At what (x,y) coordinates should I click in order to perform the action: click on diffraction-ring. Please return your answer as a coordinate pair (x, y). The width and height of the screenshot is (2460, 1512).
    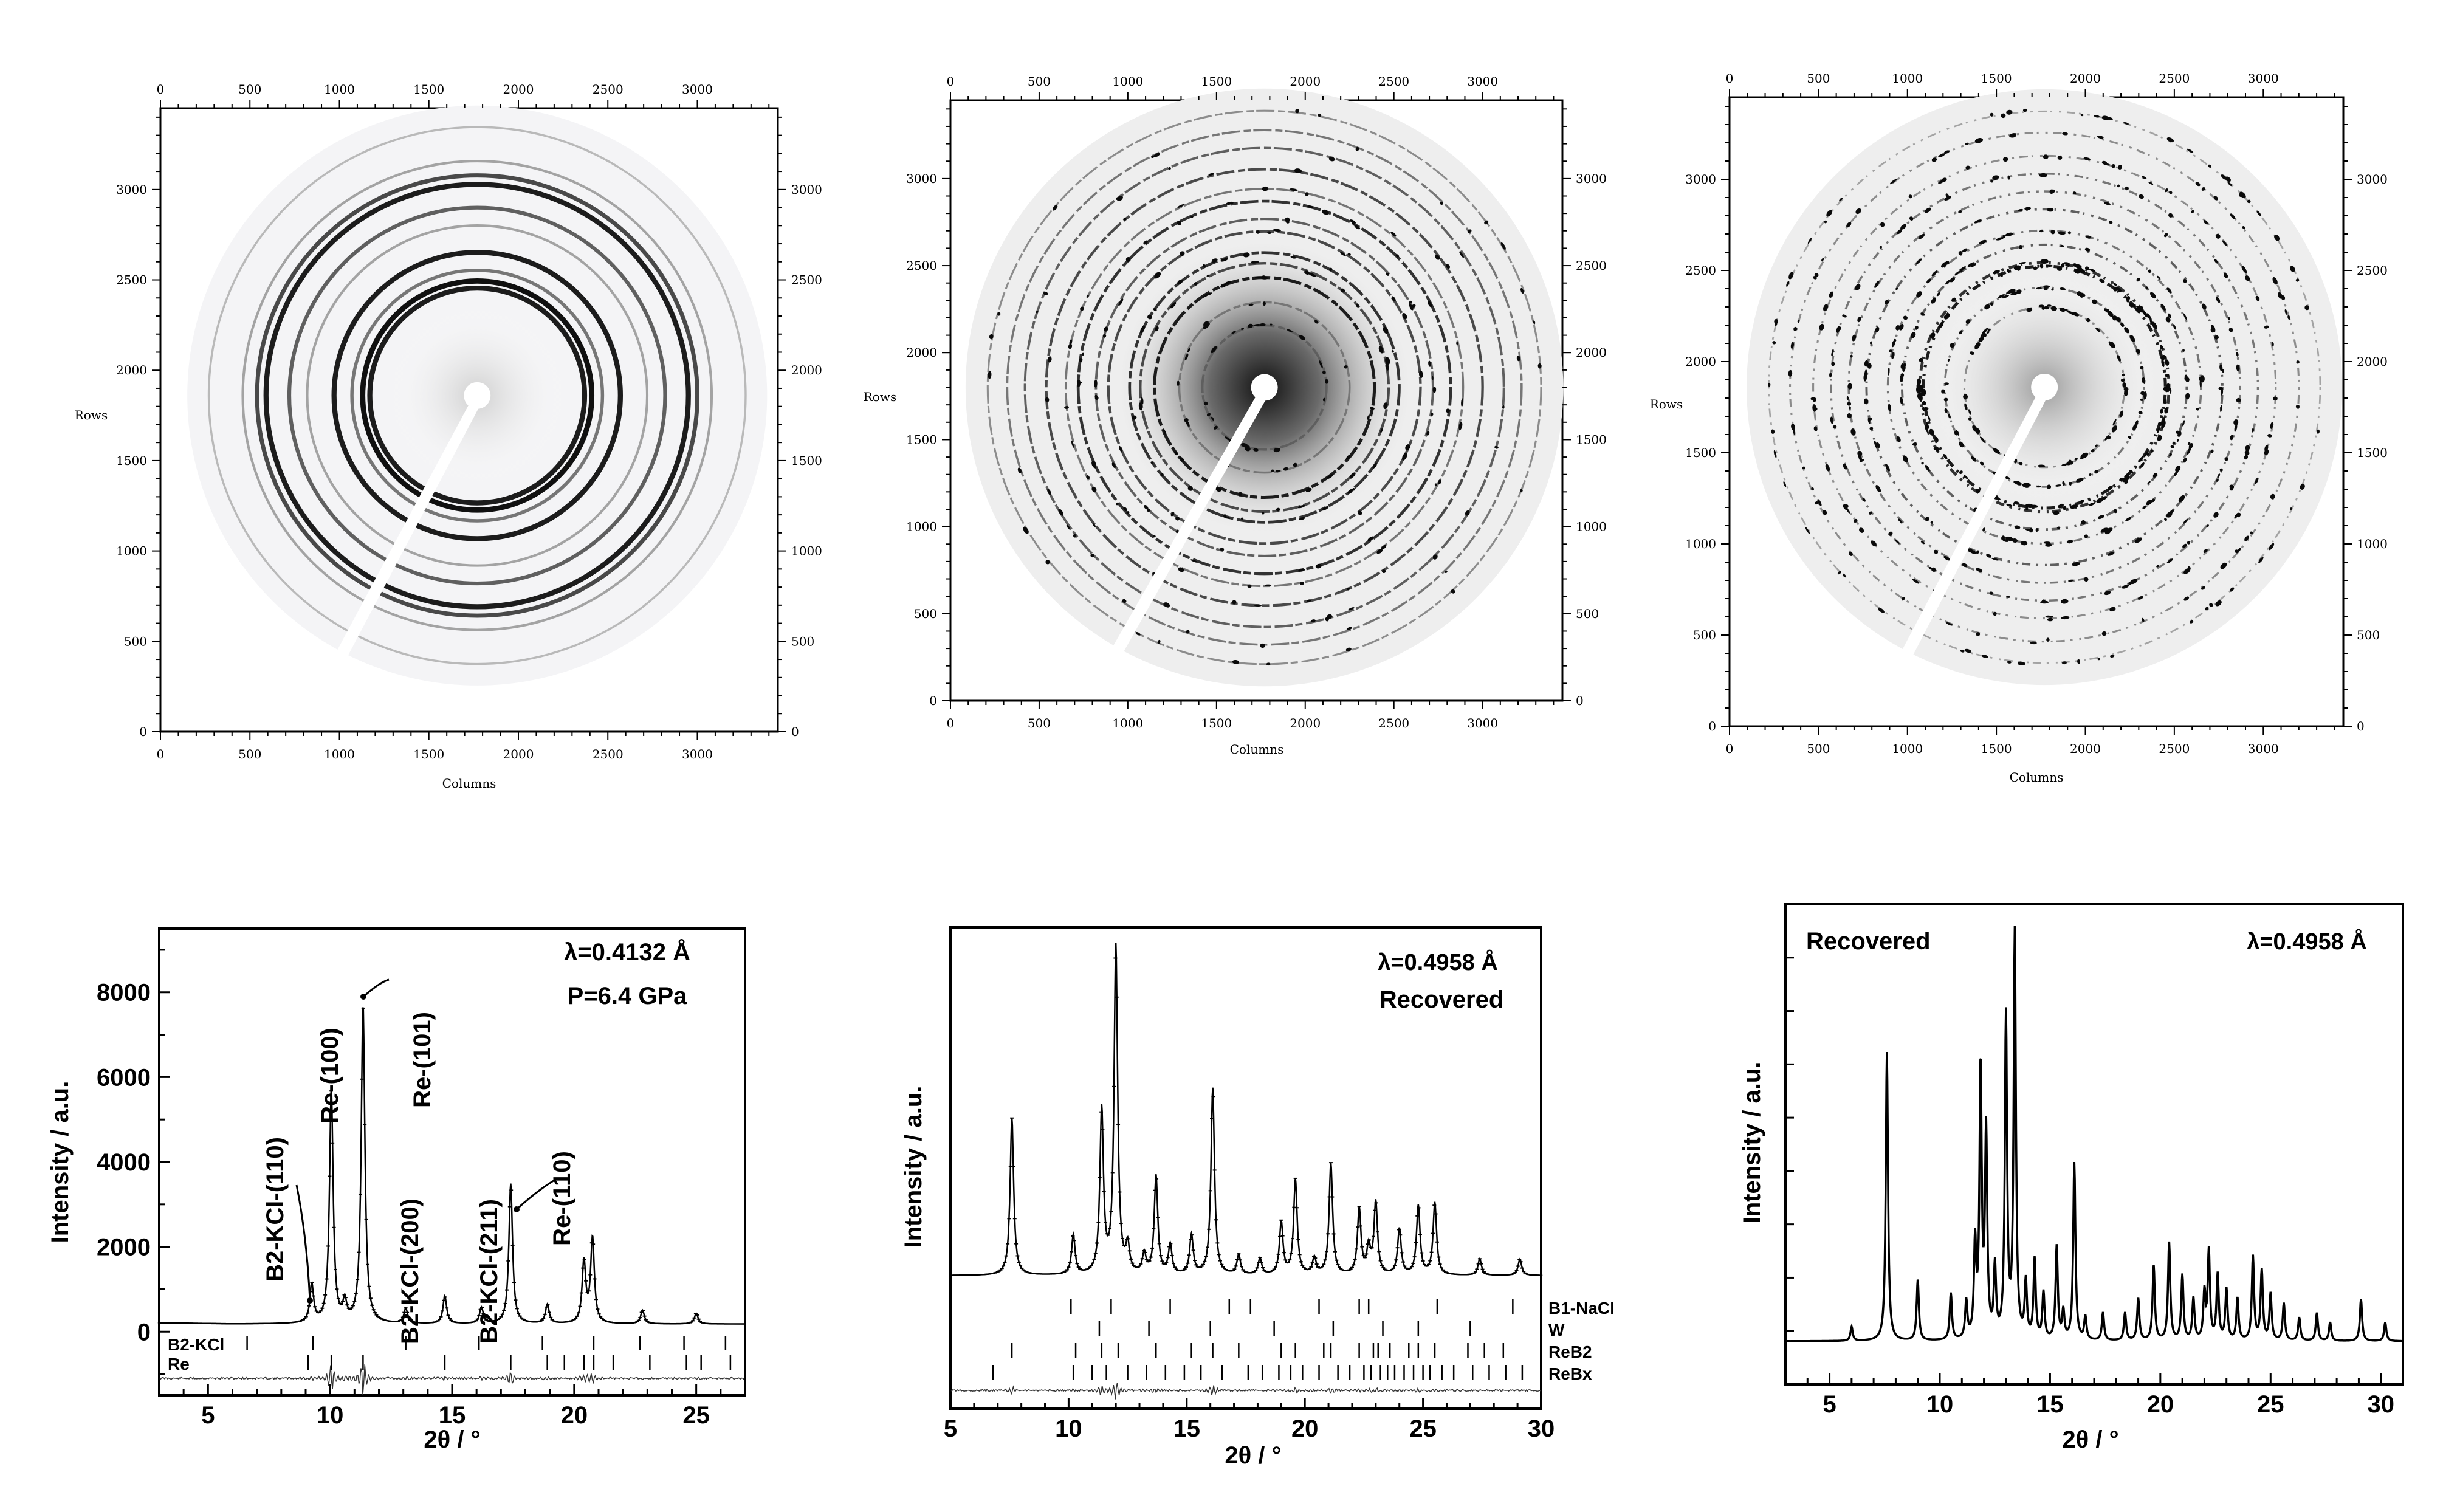
    Looking at the image, I should click on (2044, 387).